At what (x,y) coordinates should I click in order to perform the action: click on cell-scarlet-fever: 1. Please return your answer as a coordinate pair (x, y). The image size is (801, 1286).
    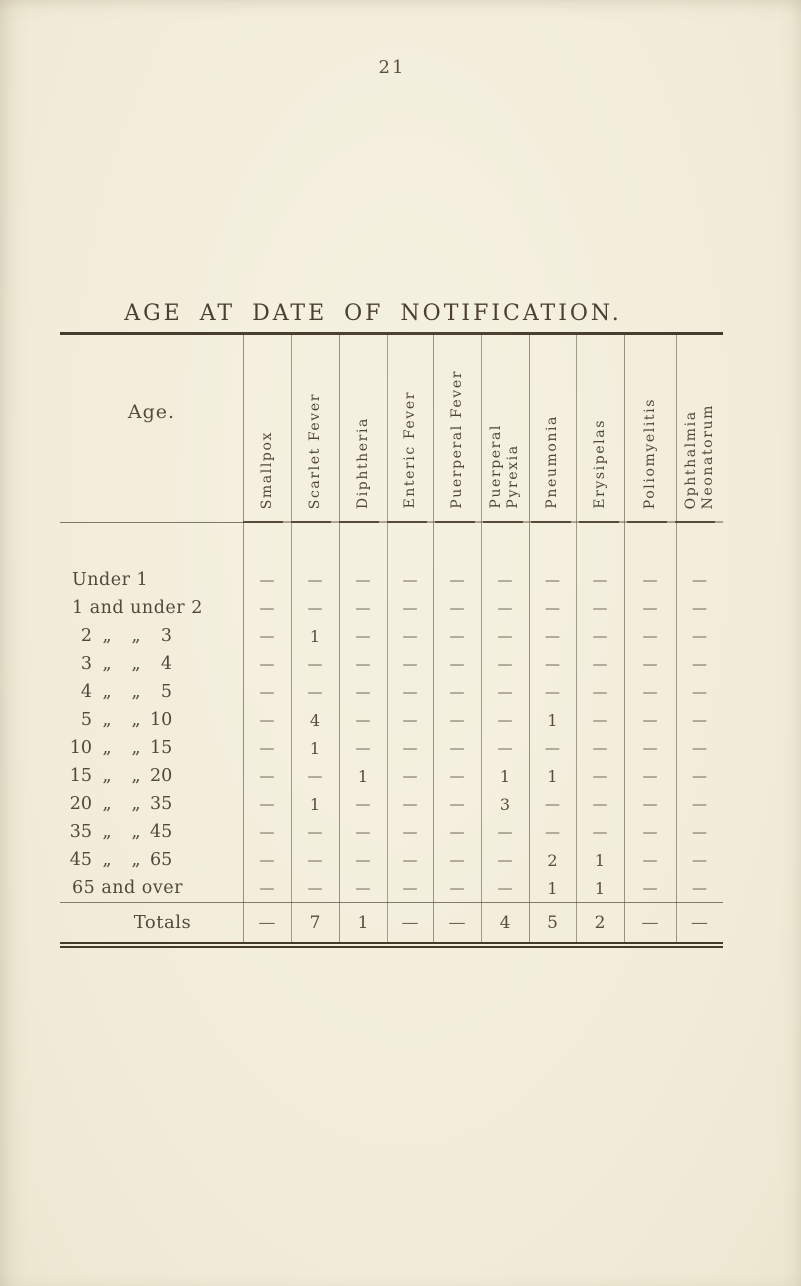
    Looking at the image, I should click on (315, 748).